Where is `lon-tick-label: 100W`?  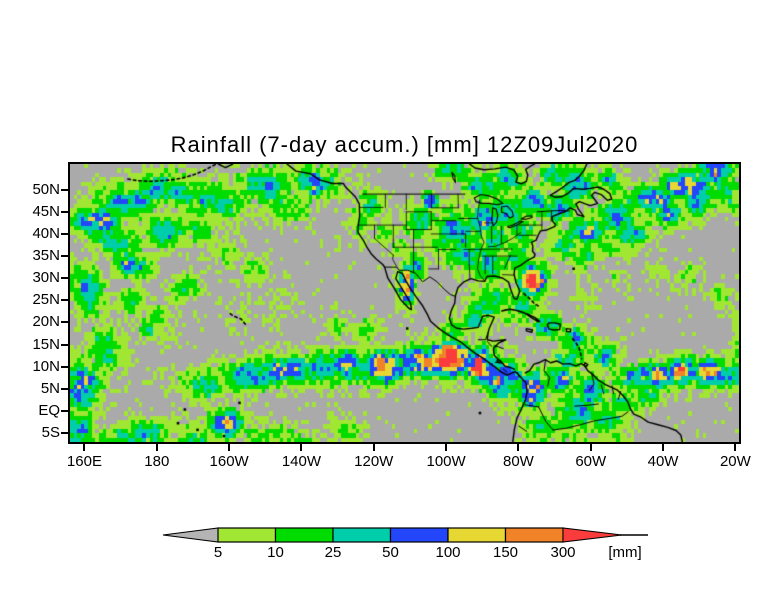
lon-tick-label: 100W is located at coordinates (446, 461).